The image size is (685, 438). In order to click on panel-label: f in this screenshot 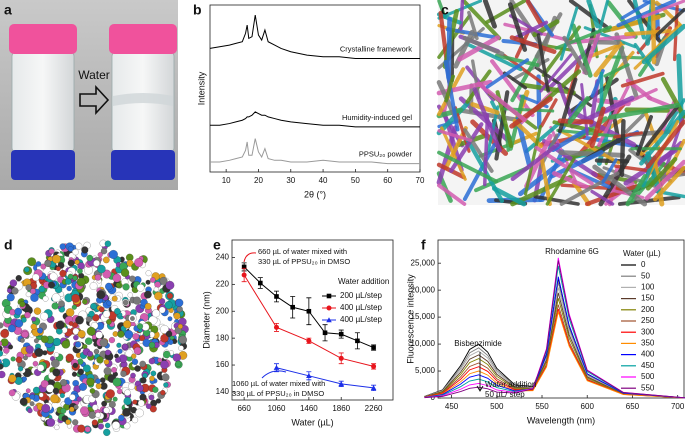, I will do `click(423, 245)`.